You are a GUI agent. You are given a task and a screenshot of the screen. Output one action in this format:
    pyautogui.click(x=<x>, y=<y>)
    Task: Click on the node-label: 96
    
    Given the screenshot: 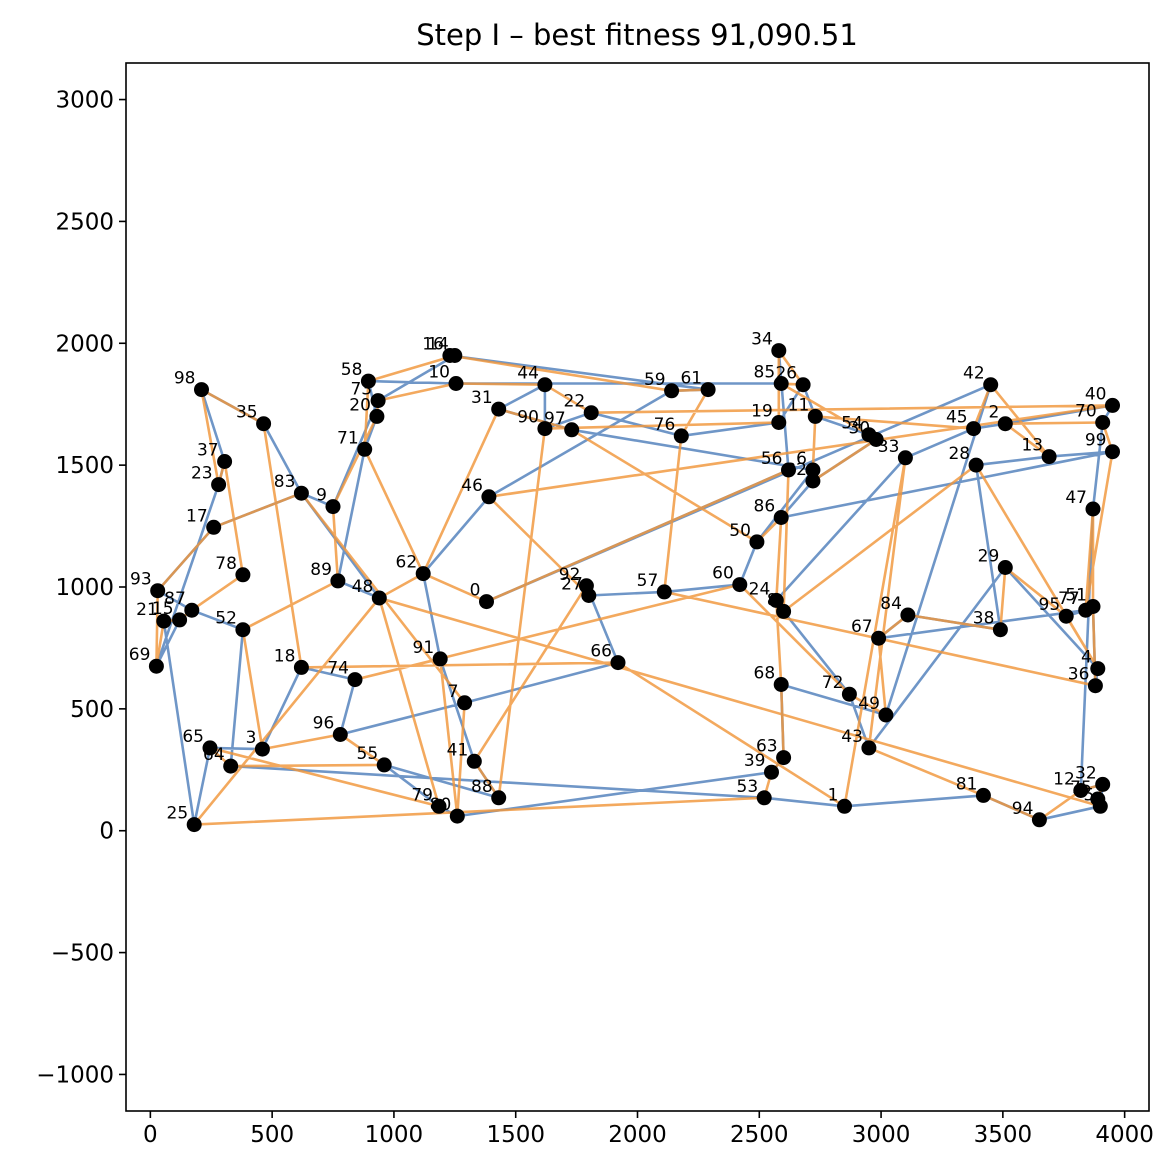 What is the action you would take?
    pyautogui.click(x=324, y=724)
    